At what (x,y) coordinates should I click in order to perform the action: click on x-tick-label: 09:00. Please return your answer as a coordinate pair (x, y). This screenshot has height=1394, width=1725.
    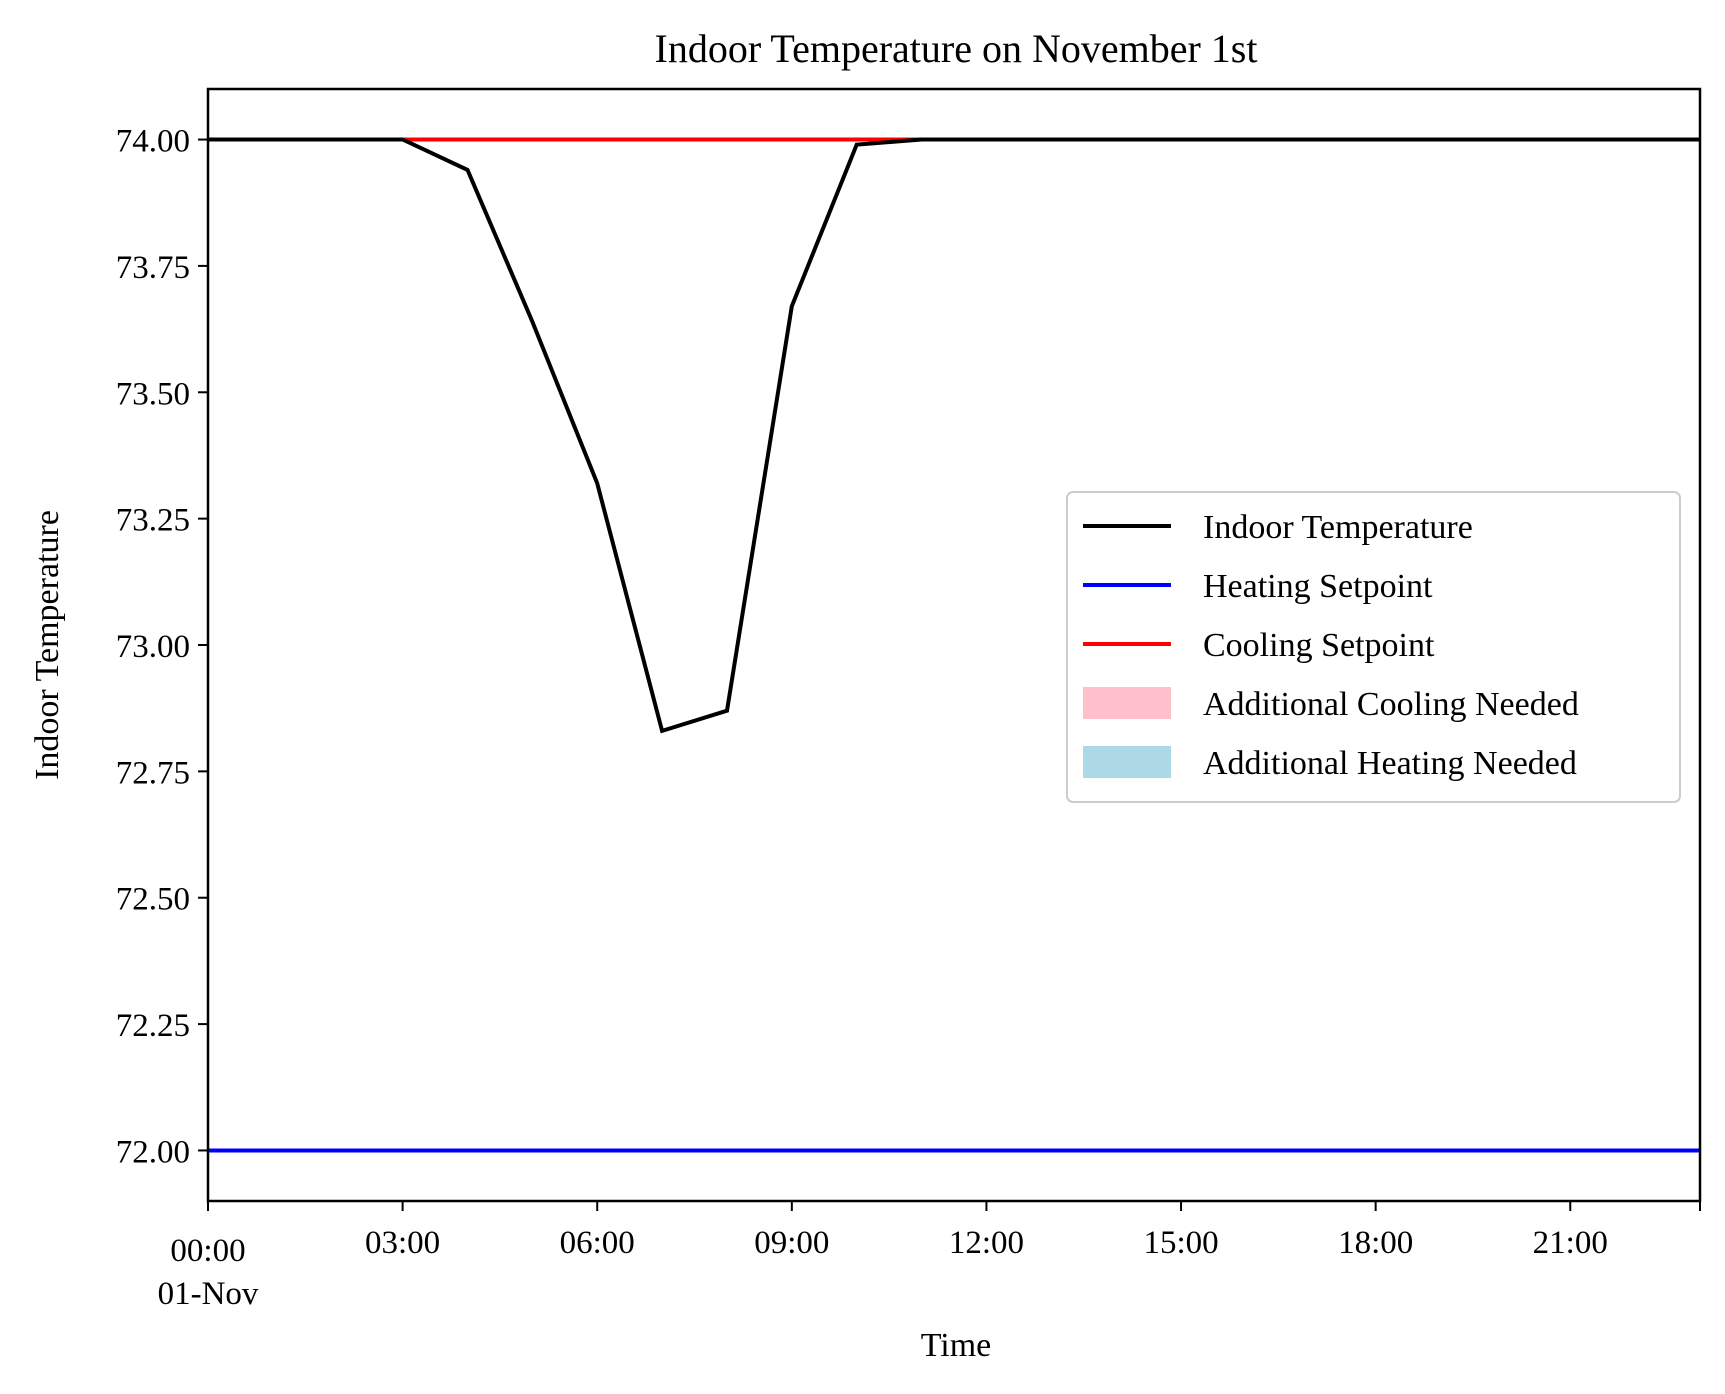
    Looking at the image, I should click on (791, 1243).